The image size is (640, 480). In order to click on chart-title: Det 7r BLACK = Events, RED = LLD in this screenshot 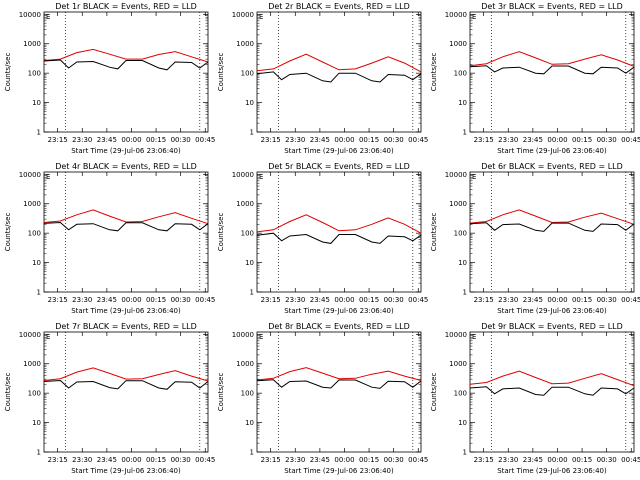, I will do `click(126, 326)`.